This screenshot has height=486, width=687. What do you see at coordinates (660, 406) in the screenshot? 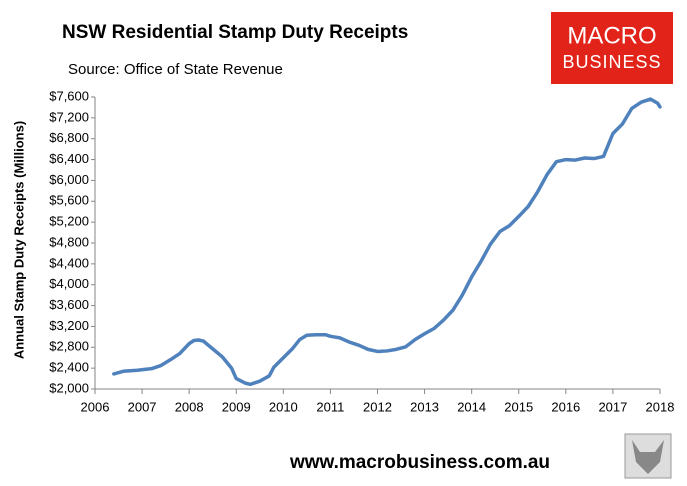
I see `x-tick-label: 2018` at bounding box center [660, 406].